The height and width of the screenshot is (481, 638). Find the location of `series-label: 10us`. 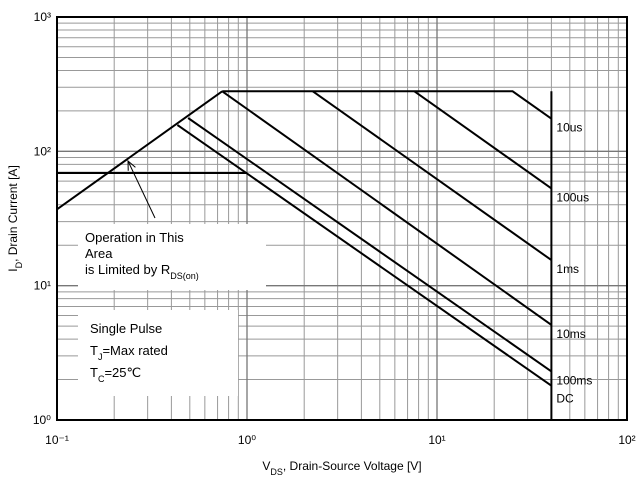

series-label: 10us is located at coordinates (569, 128).